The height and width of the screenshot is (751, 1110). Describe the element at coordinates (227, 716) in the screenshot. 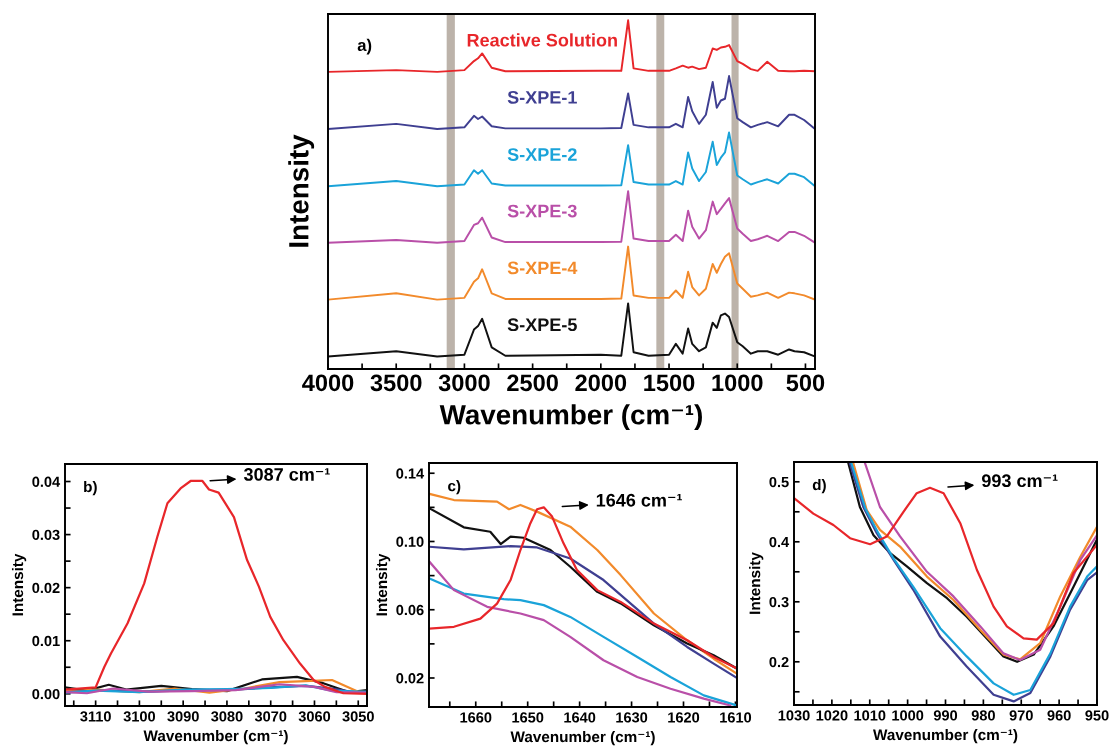

I see `x-tick-label: 3080` at that location.